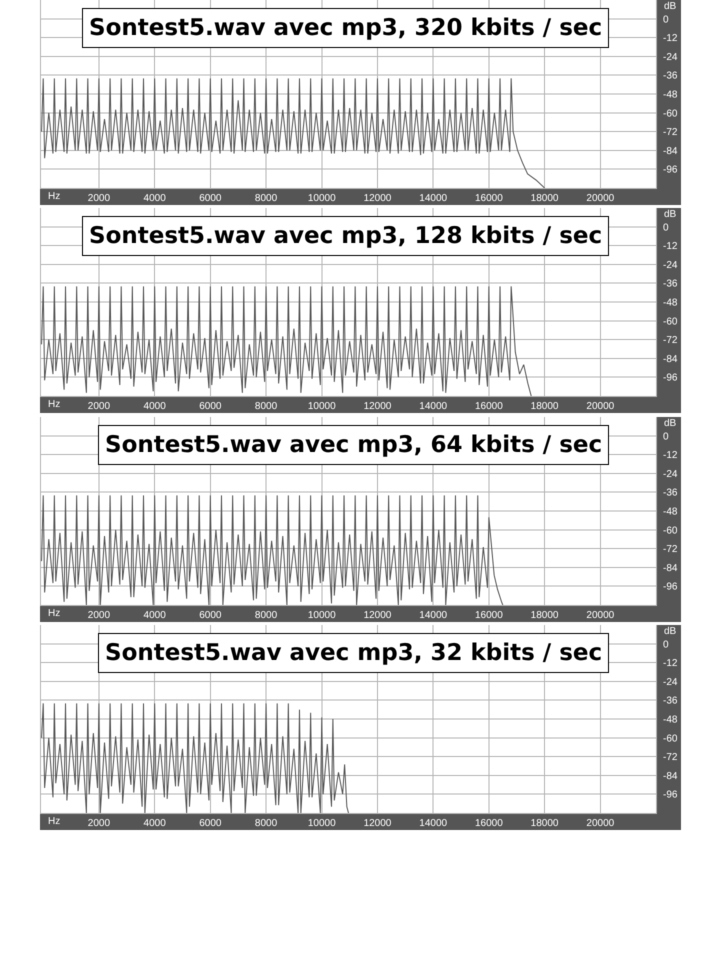 The image size is (719, 959). What do you see at coordinates (345, 236) in the screenshot?
I see `text: Sontest5.wav avec mp3, 128 kbits / sec` at bounding box center [345, 236].